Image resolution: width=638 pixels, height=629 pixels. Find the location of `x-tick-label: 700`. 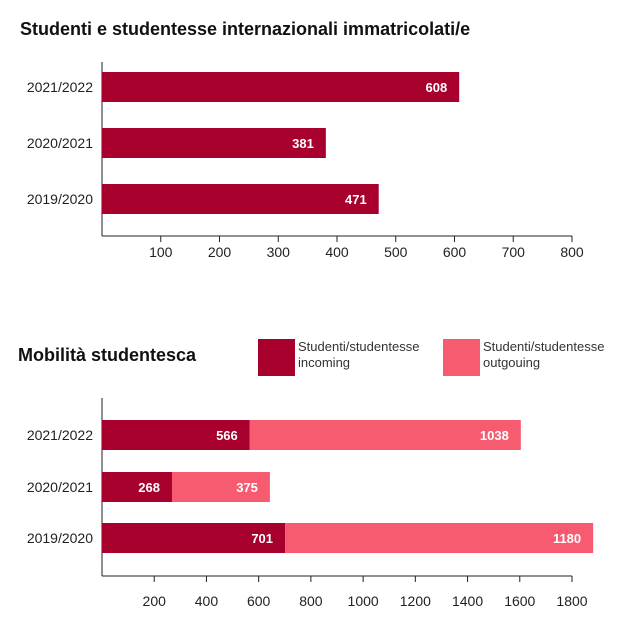

x-tick-label: 700 is located at coordinates (514, 252).